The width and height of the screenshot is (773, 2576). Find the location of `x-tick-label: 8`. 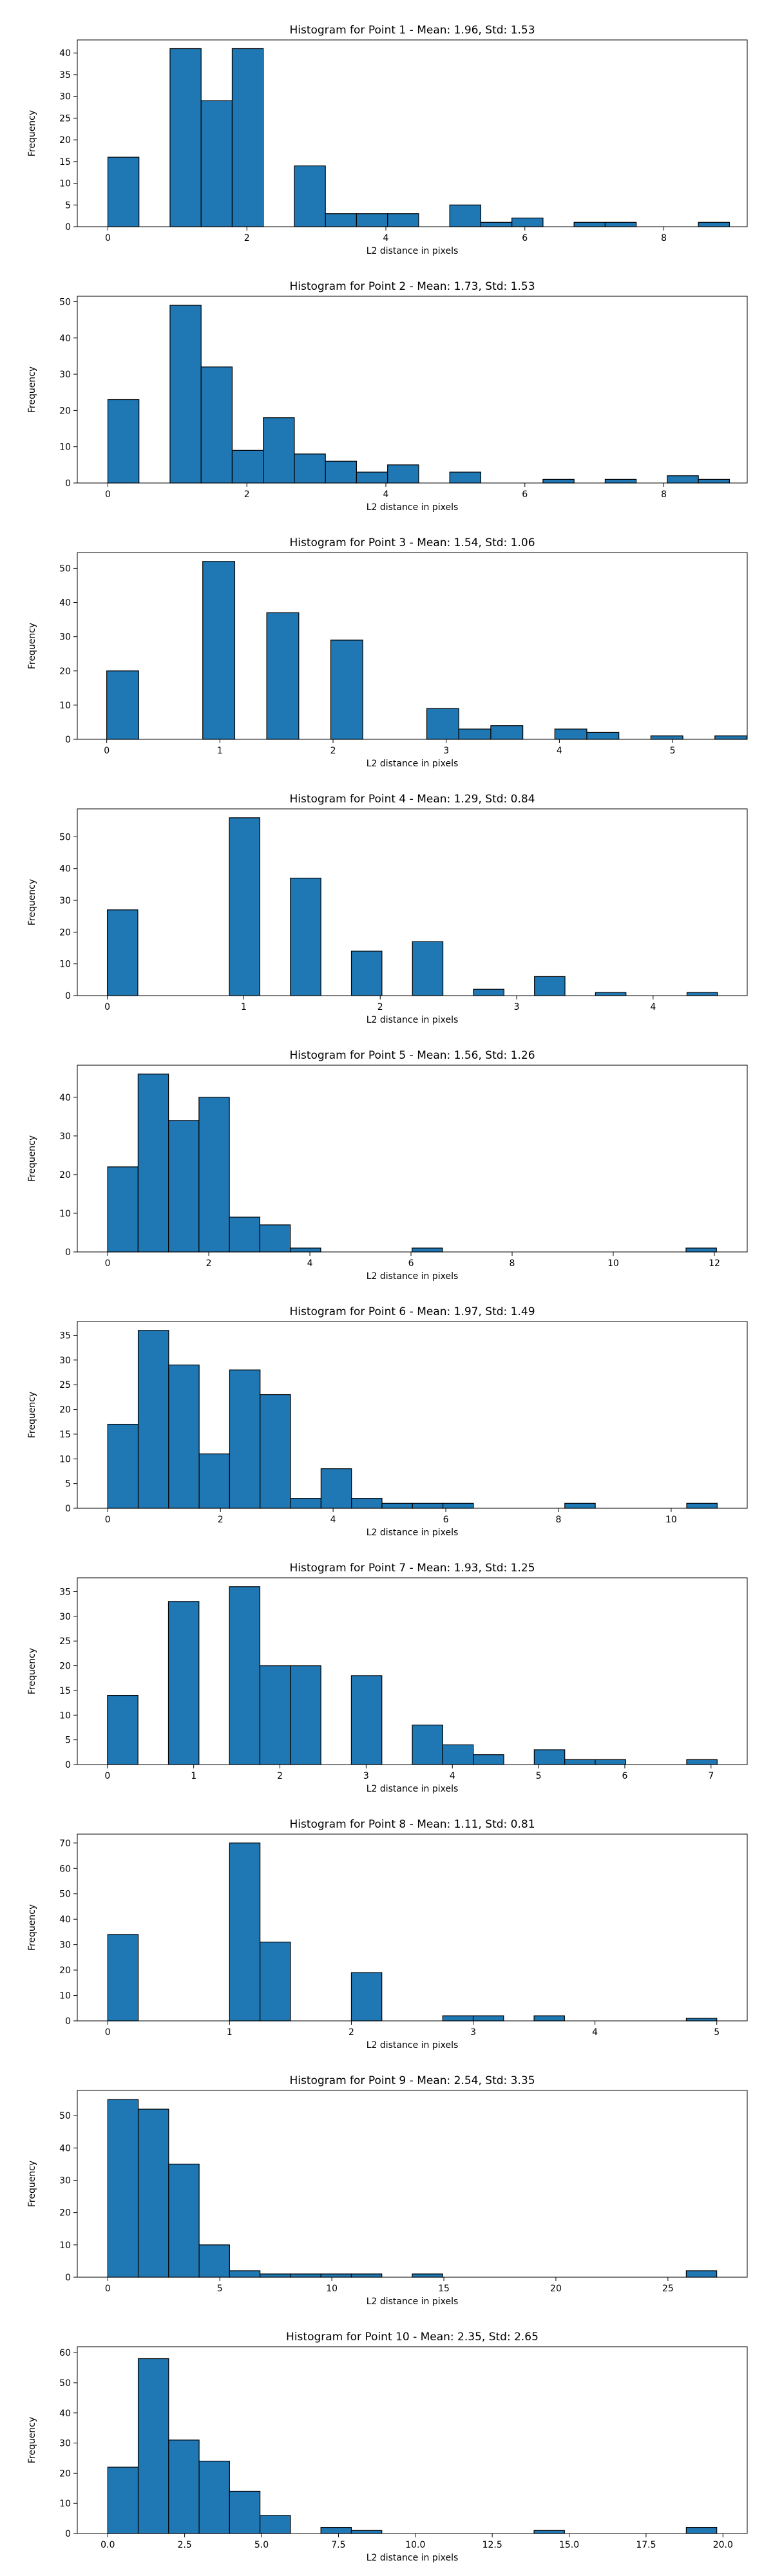

x-tick-label: 8 is located at coordinates (512, 1263).